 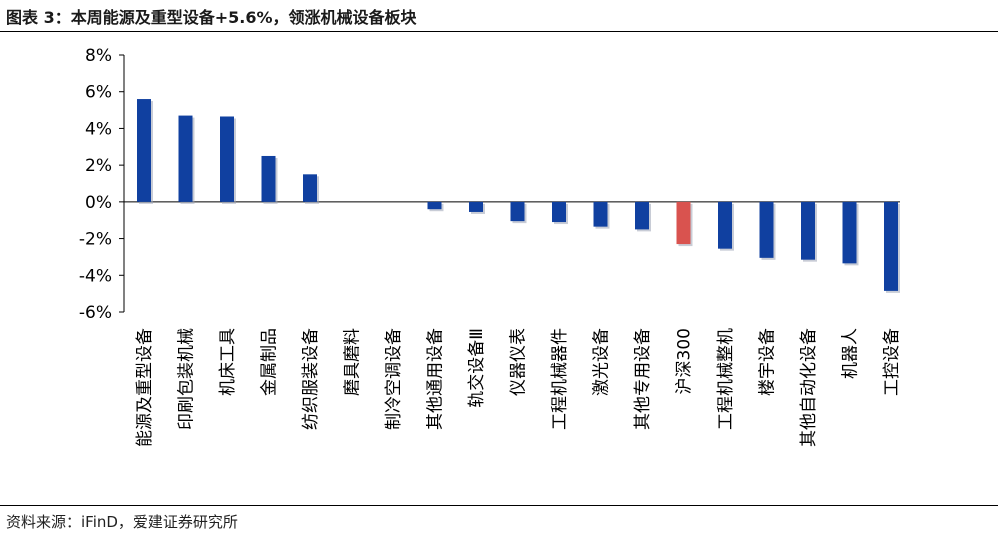 I want to click on category-label: 制冷空调设备, so click(x=394, y=379).